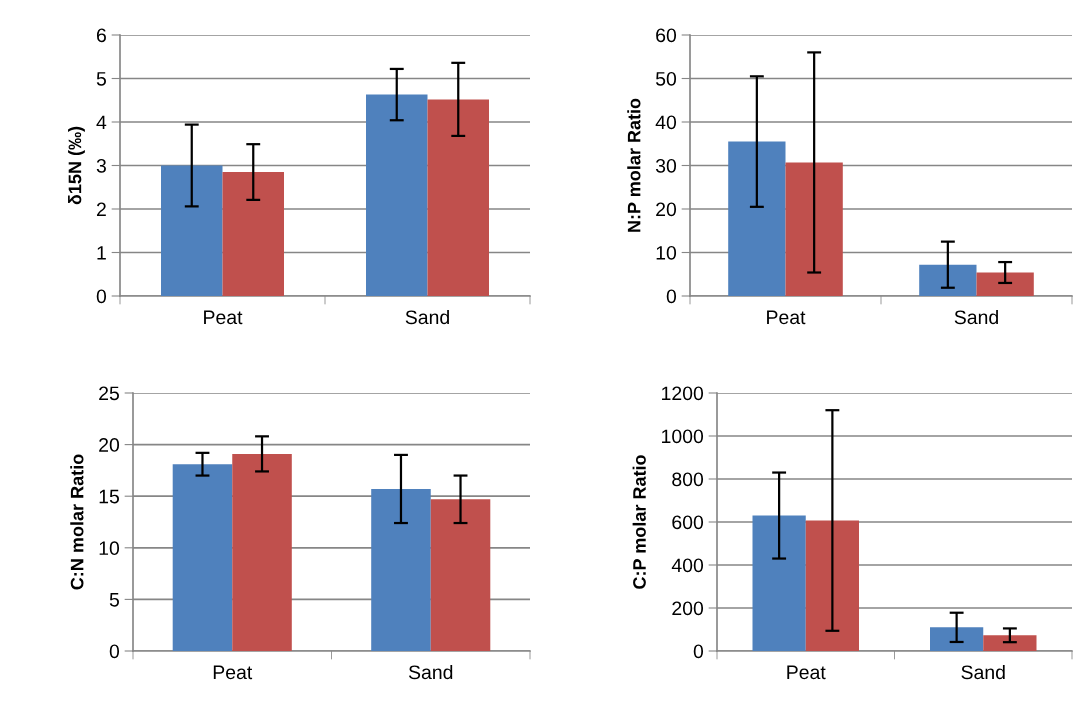 Image resolution: width=1088 pixels, height=715 pixels. Describe the element at coordinates (666, 122) in the screenshot. I see `y-tick-label: 40` at that location.